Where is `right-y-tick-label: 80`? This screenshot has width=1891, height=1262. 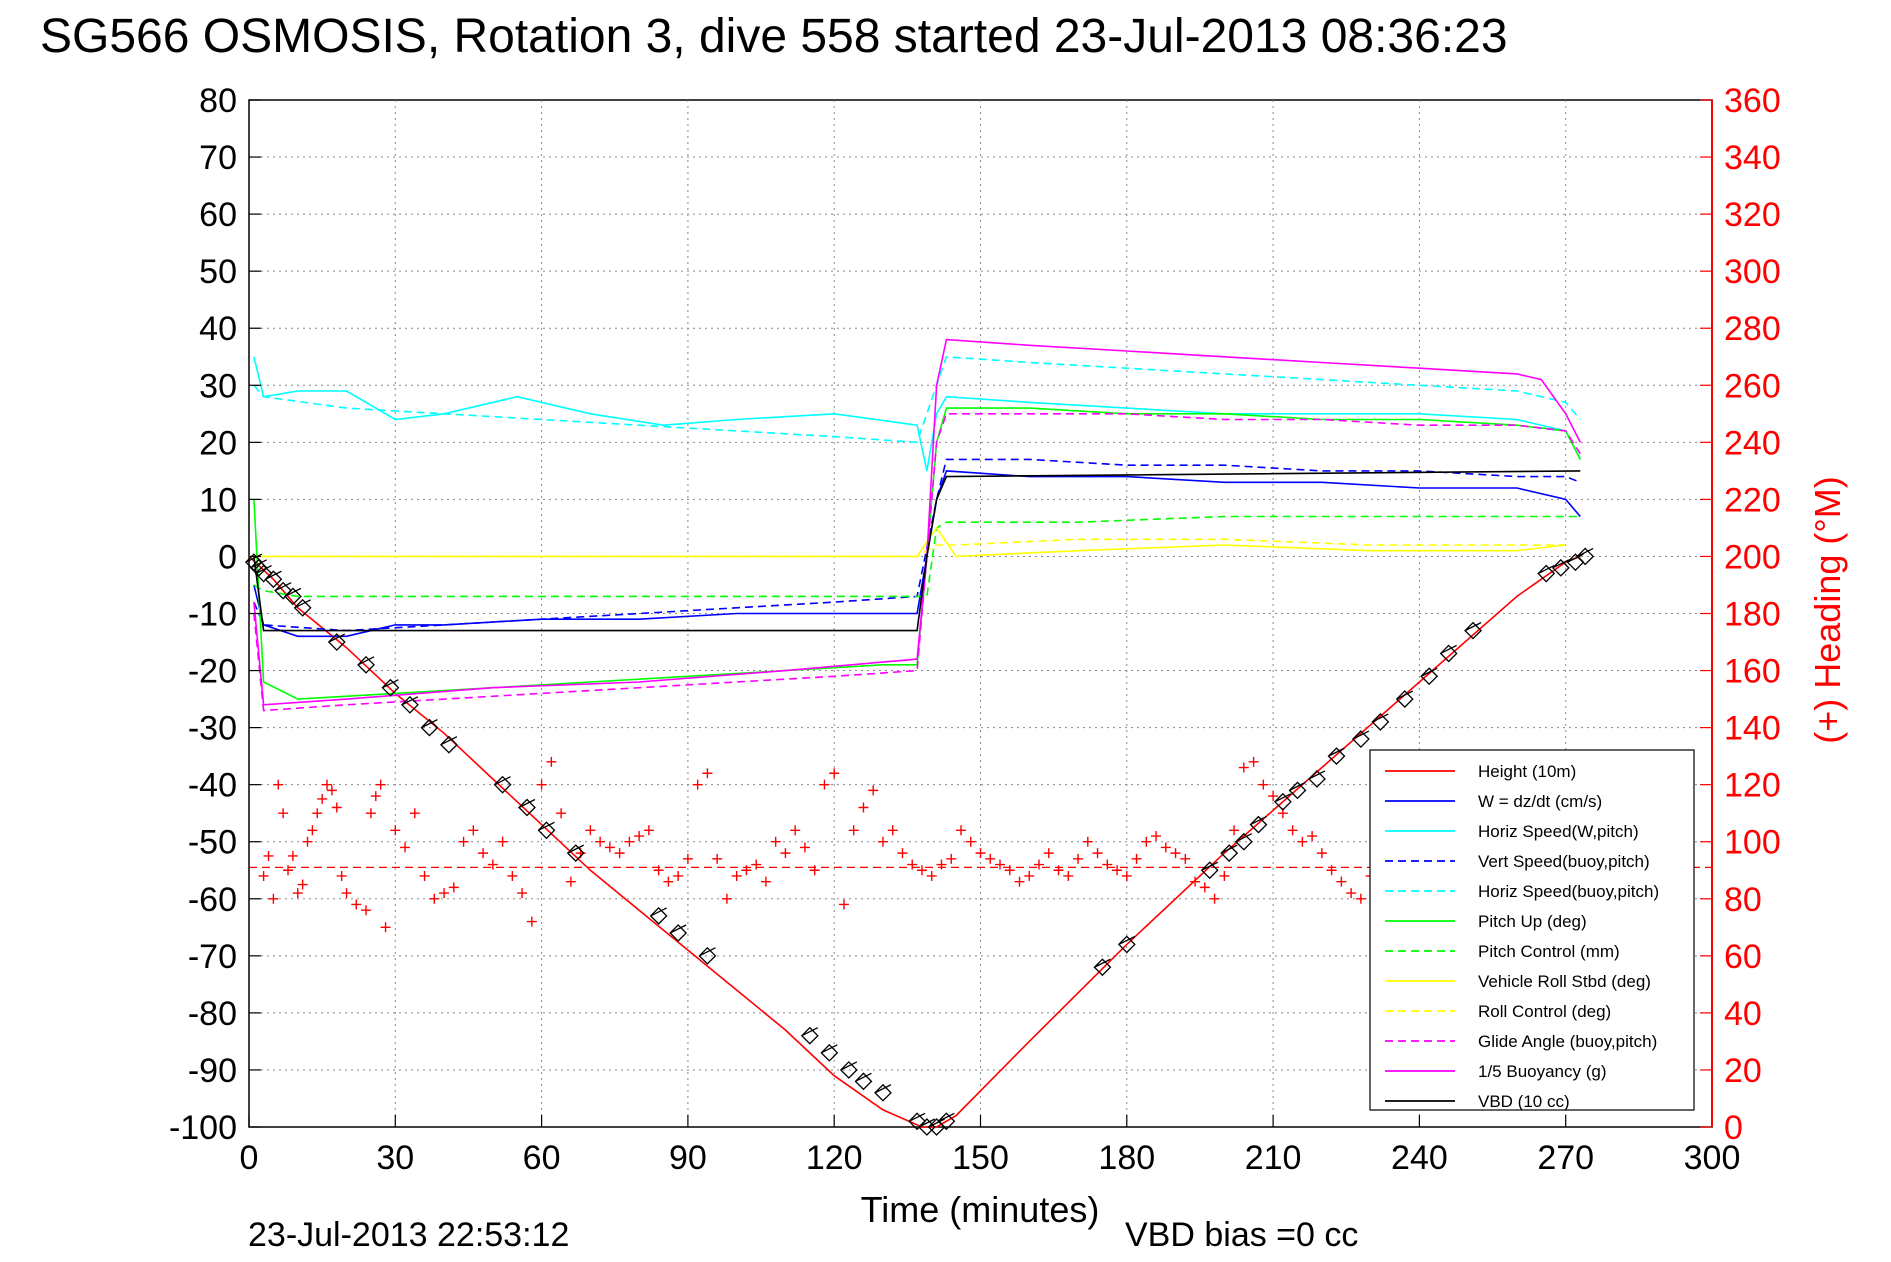 right-y-tick-label: 80 is located at coordinates (1743, 900).